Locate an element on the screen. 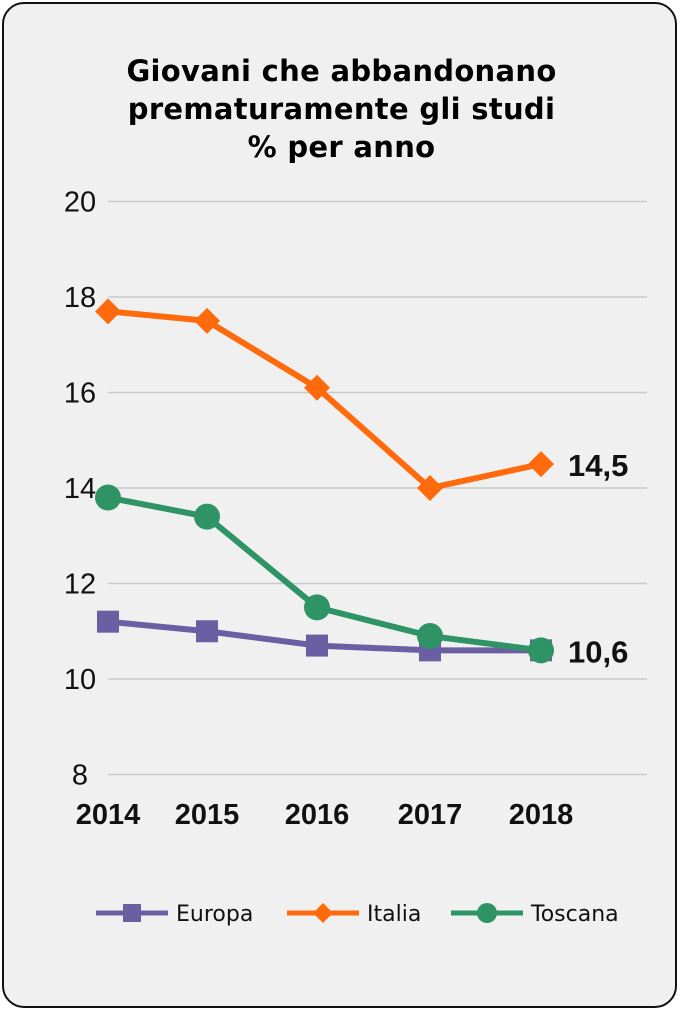 Image resolution: width=683 pixels, height=1014 pixels. x-tick-label: 2014 is located at coordinates (108, 815).